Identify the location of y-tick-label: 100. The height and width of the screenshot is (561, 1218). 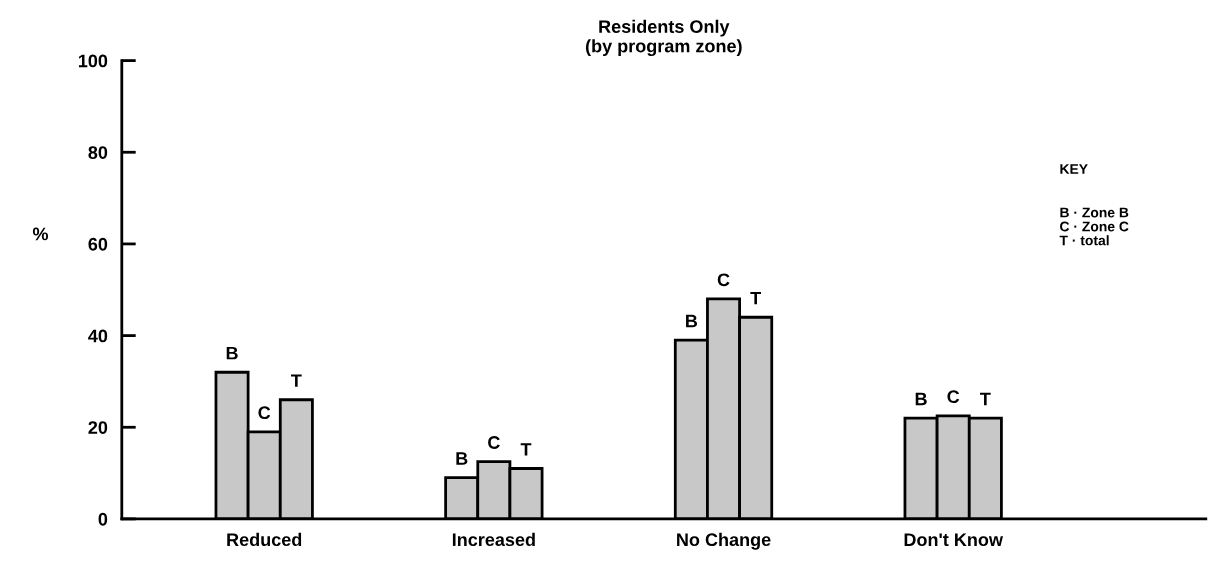
(93, 61).